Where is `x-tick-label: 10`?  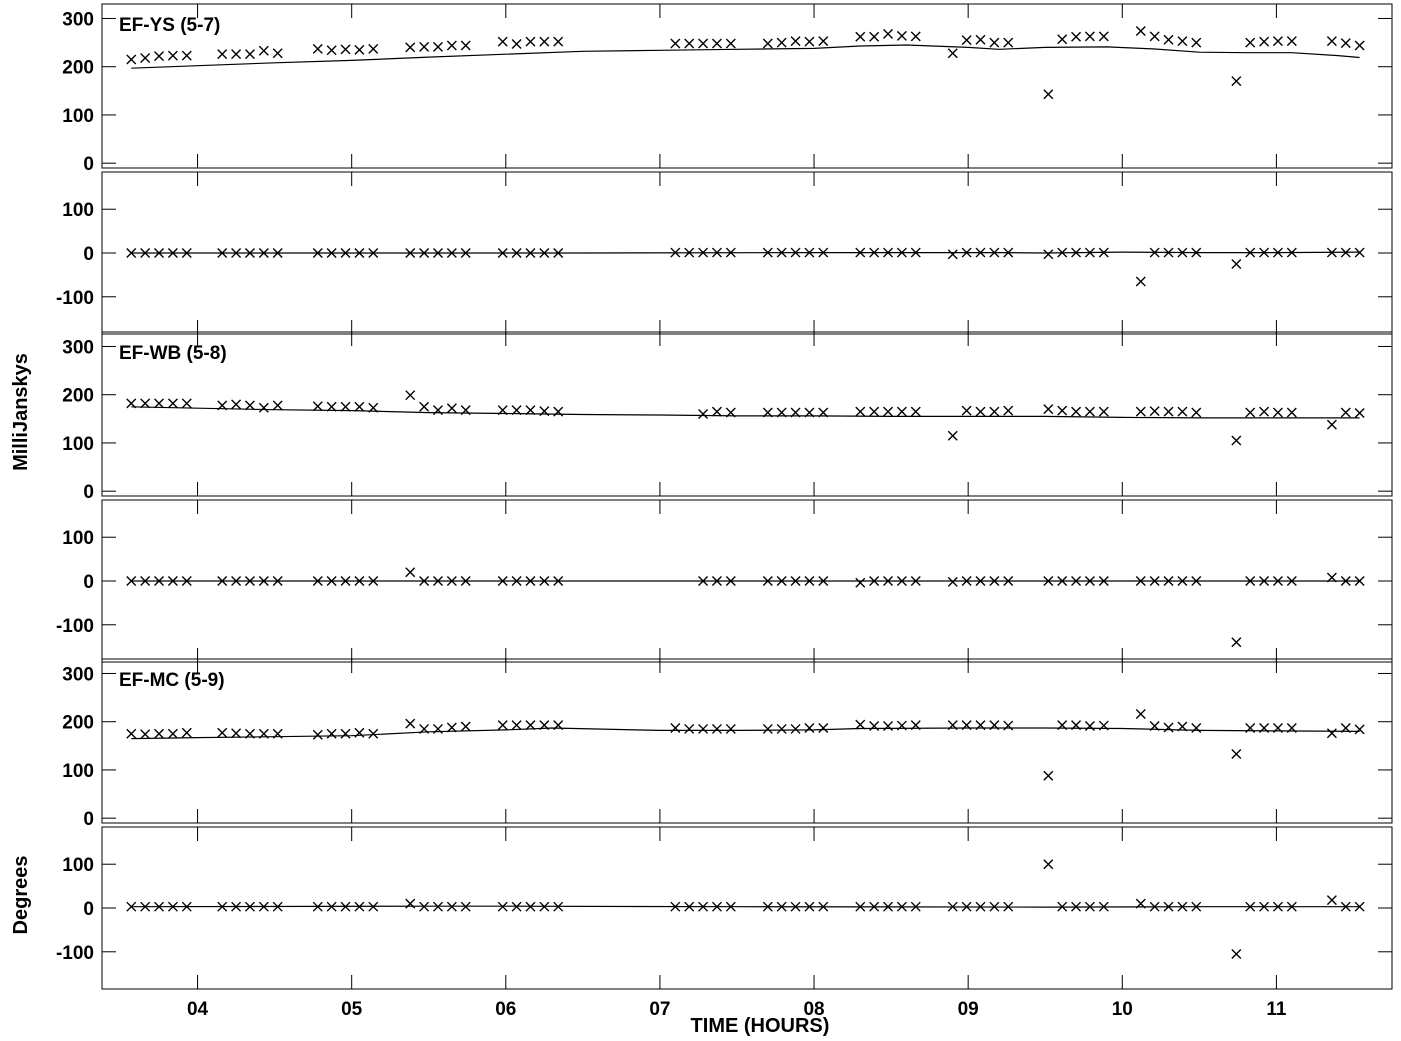
x-tick-label: 10 is located at coordinates (1122, 1009).